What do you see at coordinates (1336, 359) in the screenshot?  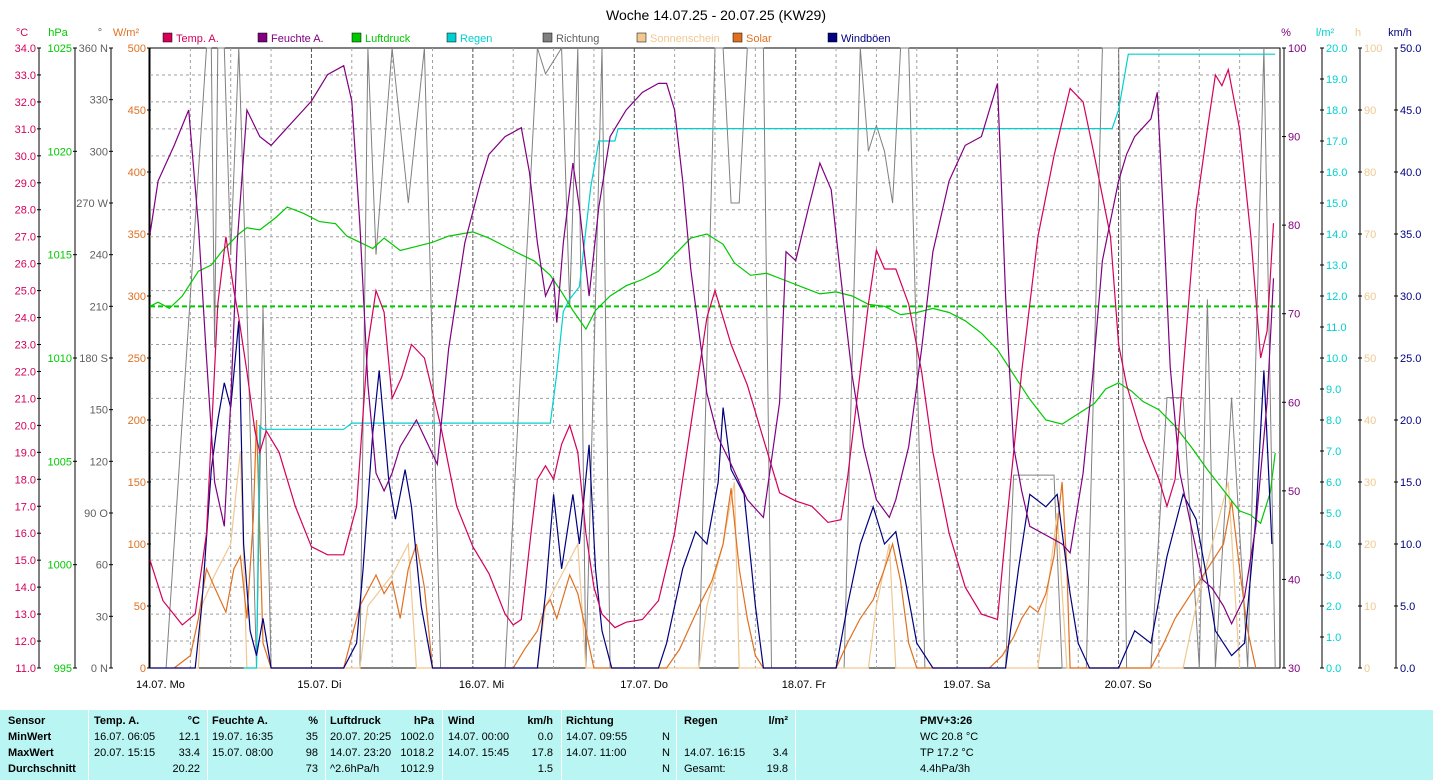 I see `rain-tick-label: 10.0` at bounding box center [1336, 359].